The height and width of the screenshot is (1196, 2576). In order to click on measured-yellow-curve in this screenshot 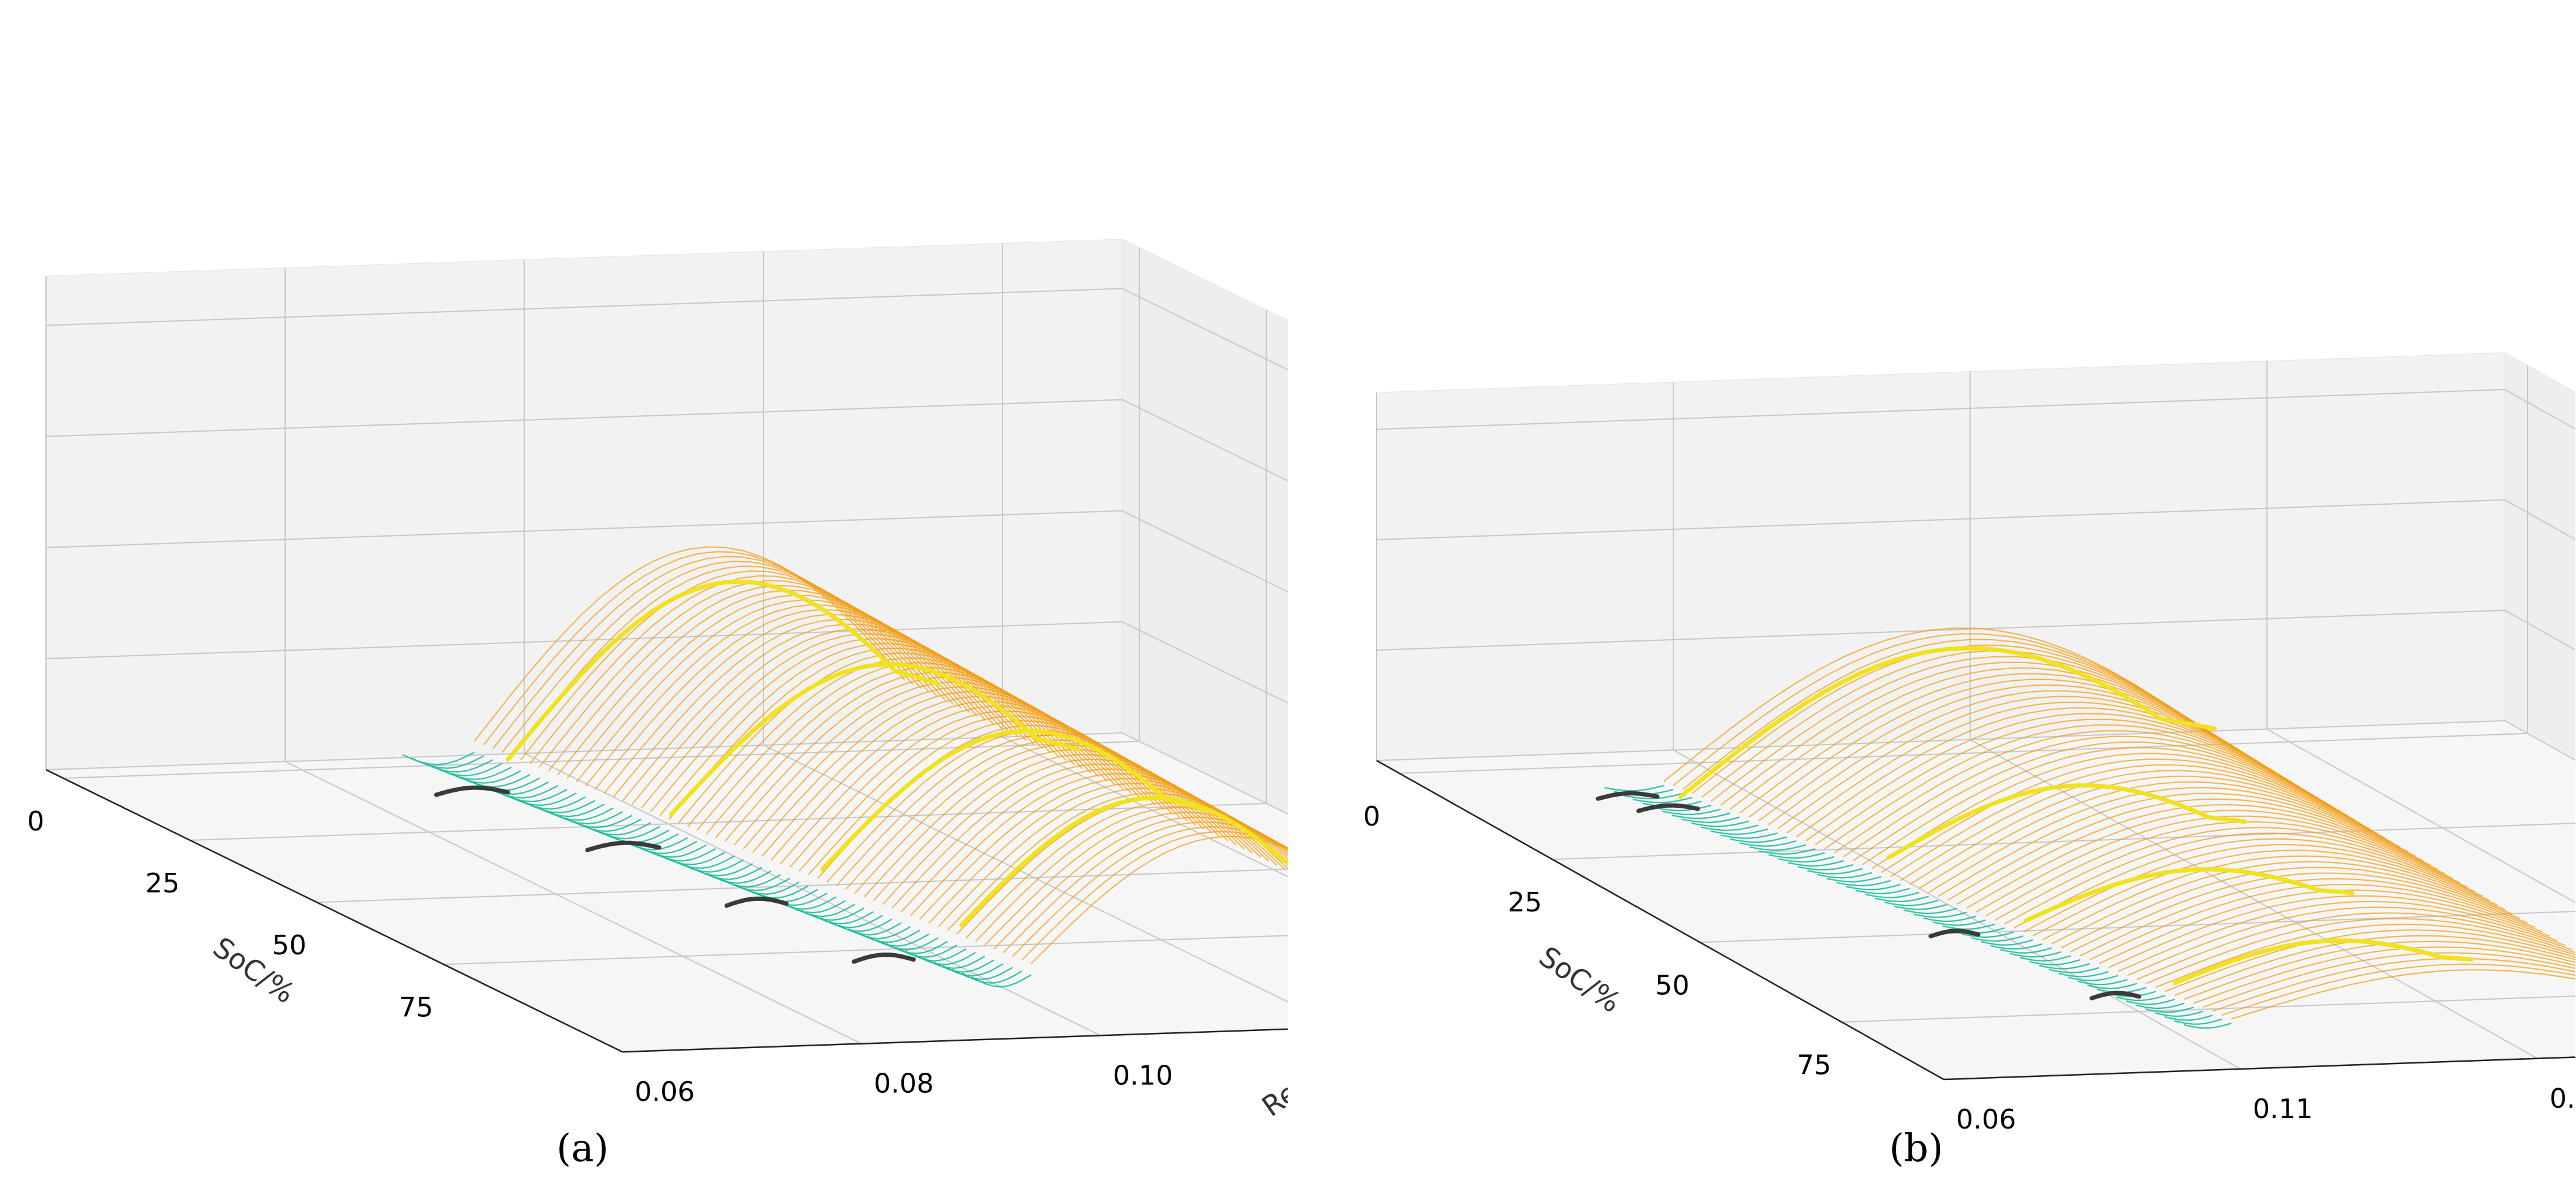, I will do `click(2189, 895)`.